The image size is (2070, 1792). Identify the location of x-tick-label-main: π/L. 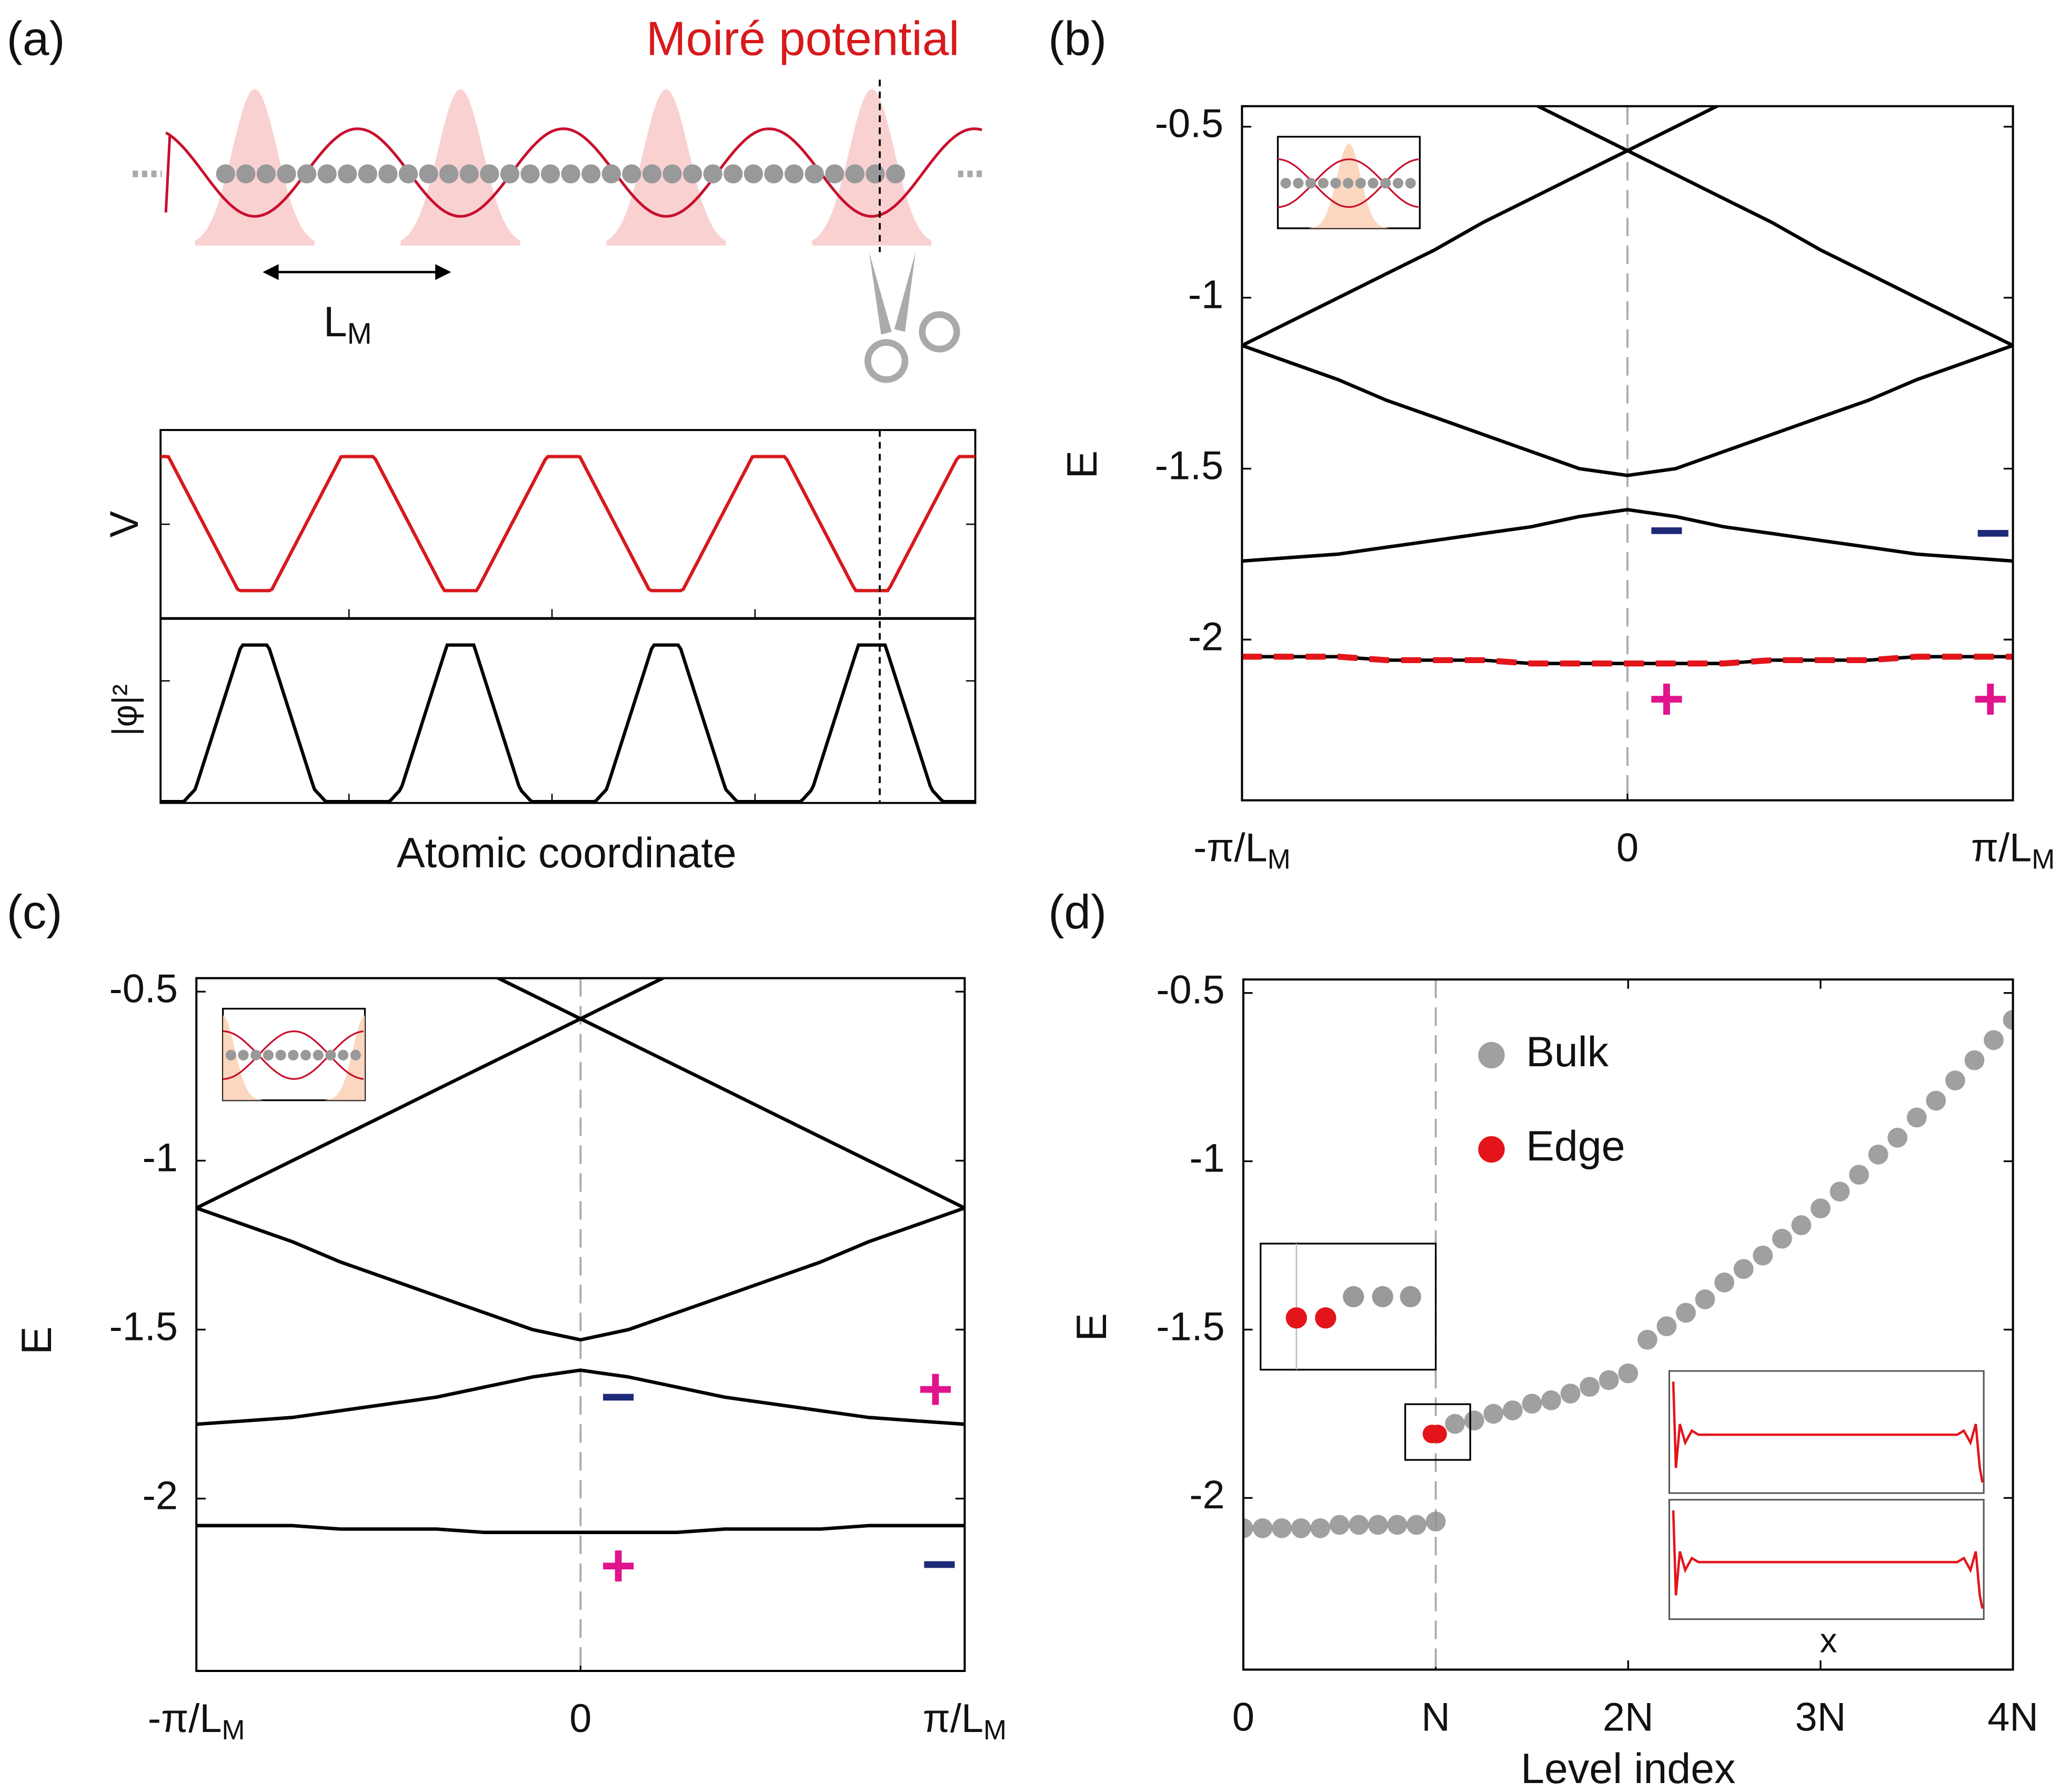
(953, 1719).